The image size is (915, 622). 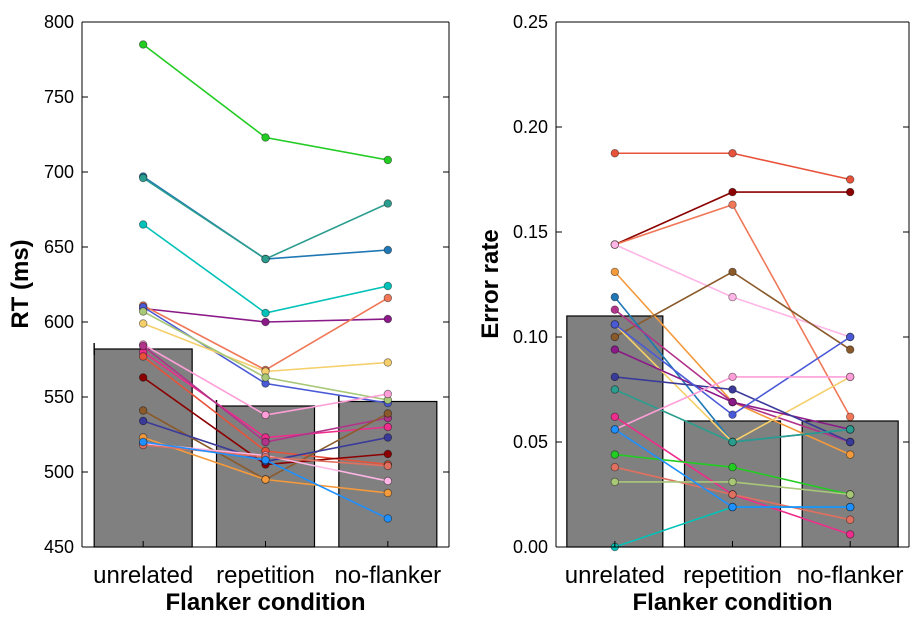 I want to click on error-rate-subject-point-15-unrelated, so click(x=615, y=416).